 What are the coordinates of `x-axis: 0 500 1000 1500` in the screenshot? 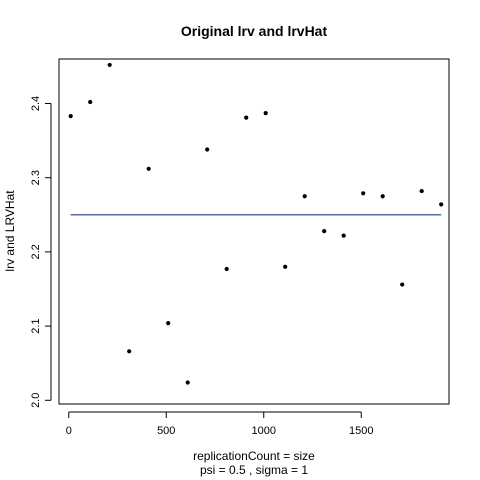 It's located at (219, 424).